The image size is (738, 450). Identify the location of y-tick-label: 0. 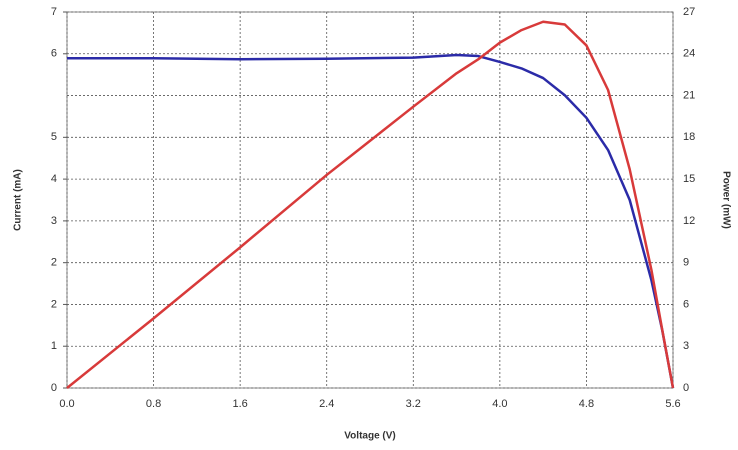
(54, 388).